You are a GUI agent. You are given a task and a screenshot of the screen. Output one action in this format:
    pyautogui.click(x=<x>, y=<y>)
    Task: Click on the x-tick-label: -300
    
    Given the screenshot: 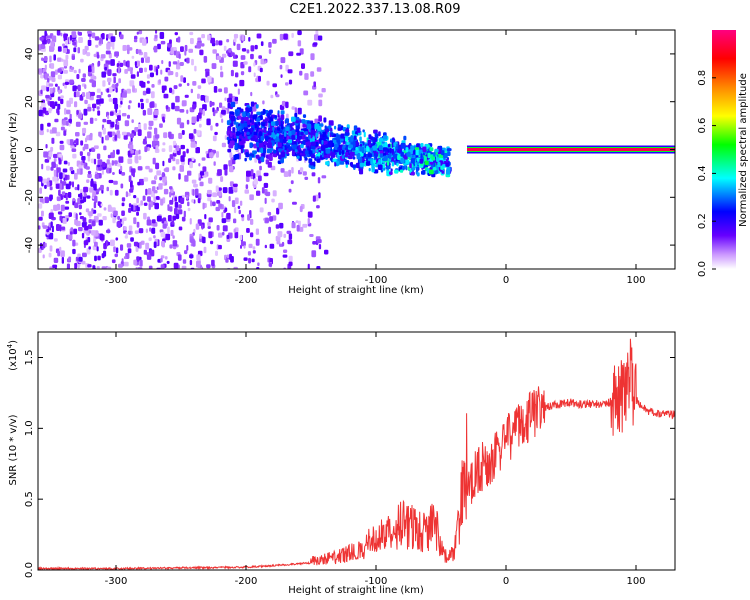 What is the action you would take?
    pyautogui.click(x=116, y=280)
    